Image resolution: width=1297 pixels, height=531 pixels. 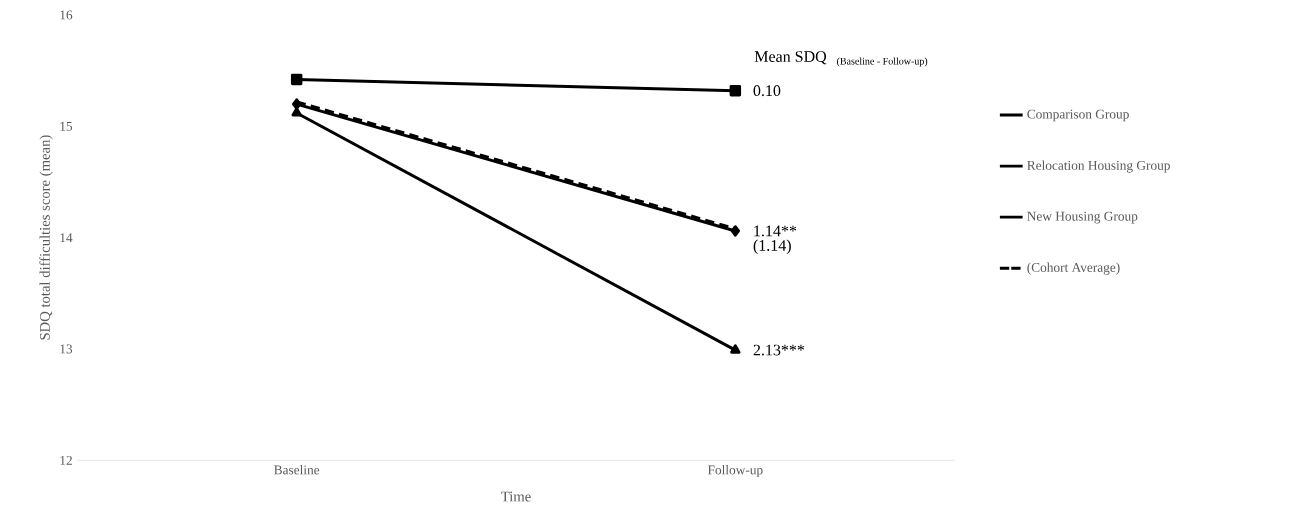 I want to click on annotation: (1.14), so click(x=772, y=247).